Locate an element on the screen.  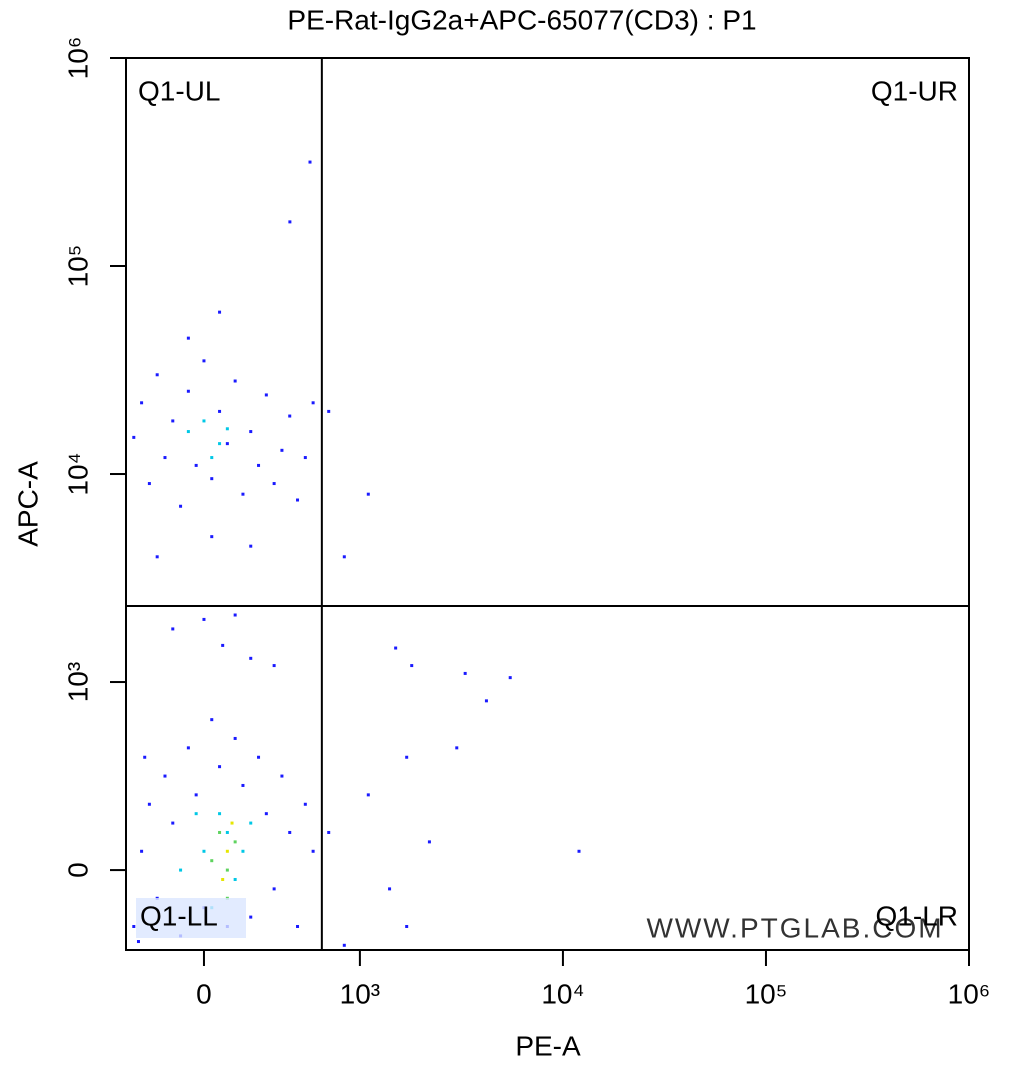
x-tick-label: 10³ is located at coordinates (360, 993).